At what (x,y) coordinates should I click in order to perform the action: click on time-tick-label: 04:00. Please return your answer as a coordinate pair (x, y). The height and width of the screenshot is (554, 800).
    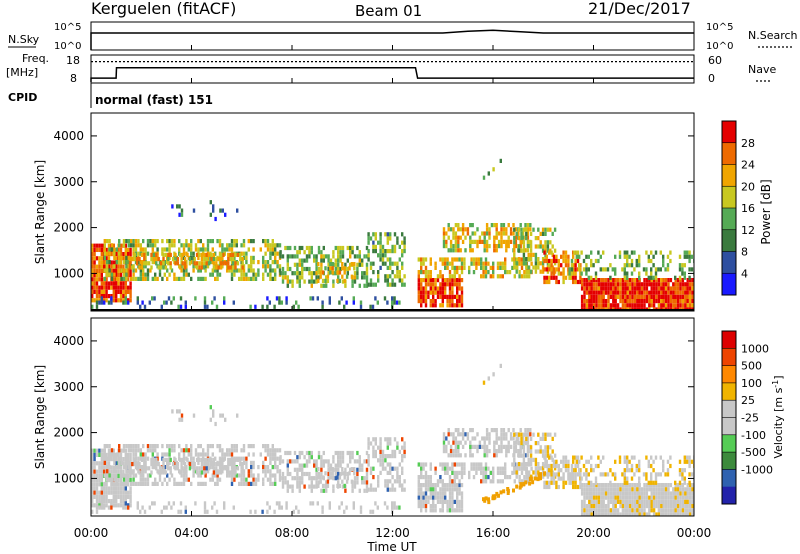
    Looking at the image, I should click on (191, 533).